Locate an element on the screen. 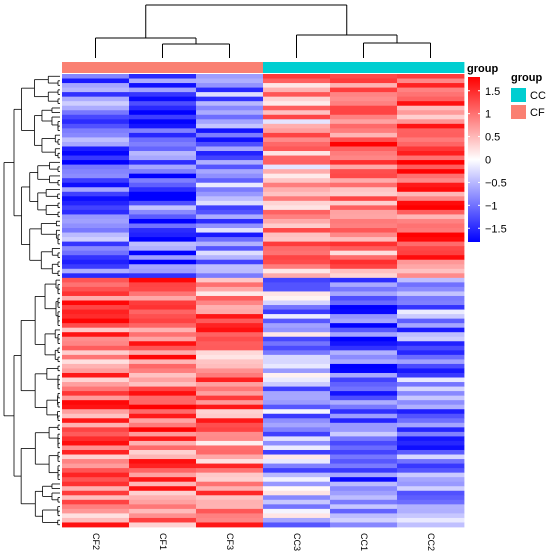 The image size is (550, 558). annotation-cell-cf is located at coordinates (230, 67).